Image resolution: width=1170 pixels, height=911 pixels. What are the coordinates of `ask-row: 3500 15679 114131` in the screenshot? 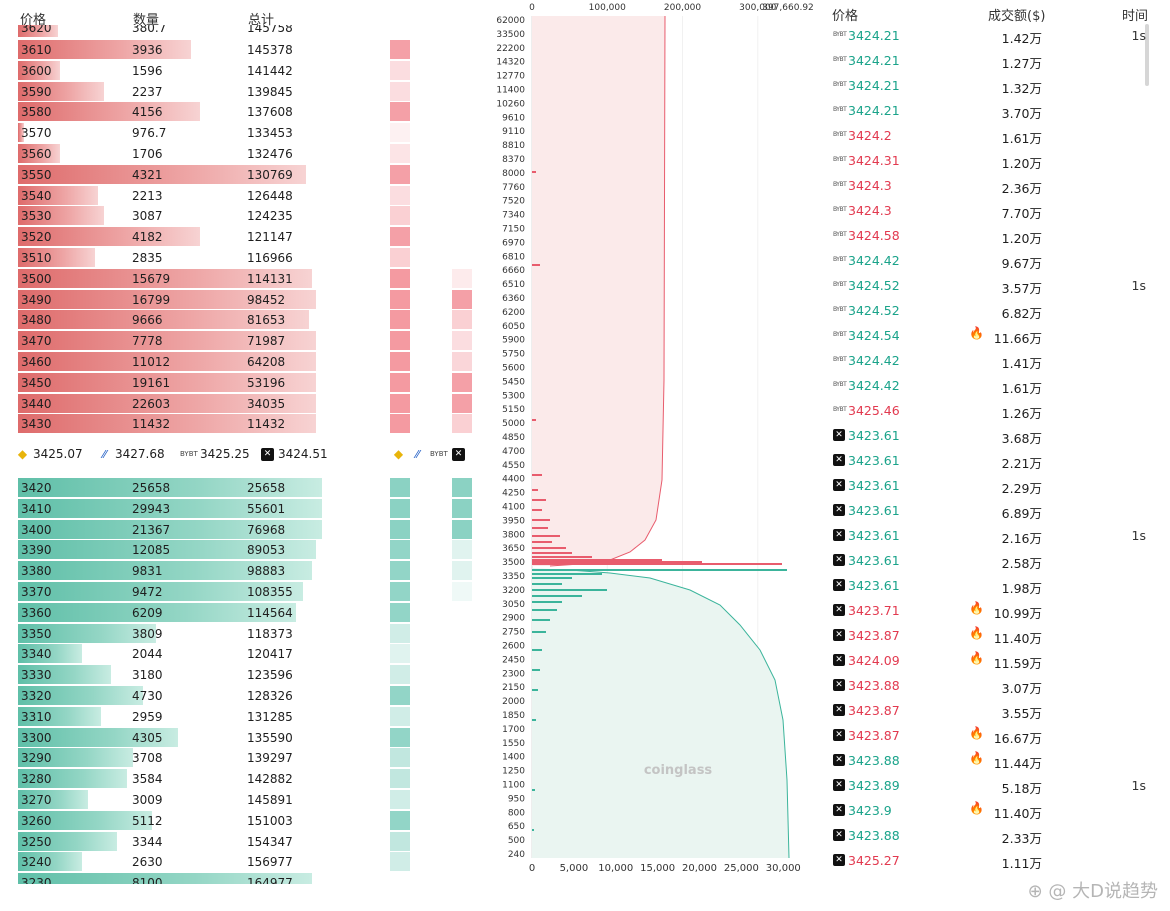 It's located at (248, 278).